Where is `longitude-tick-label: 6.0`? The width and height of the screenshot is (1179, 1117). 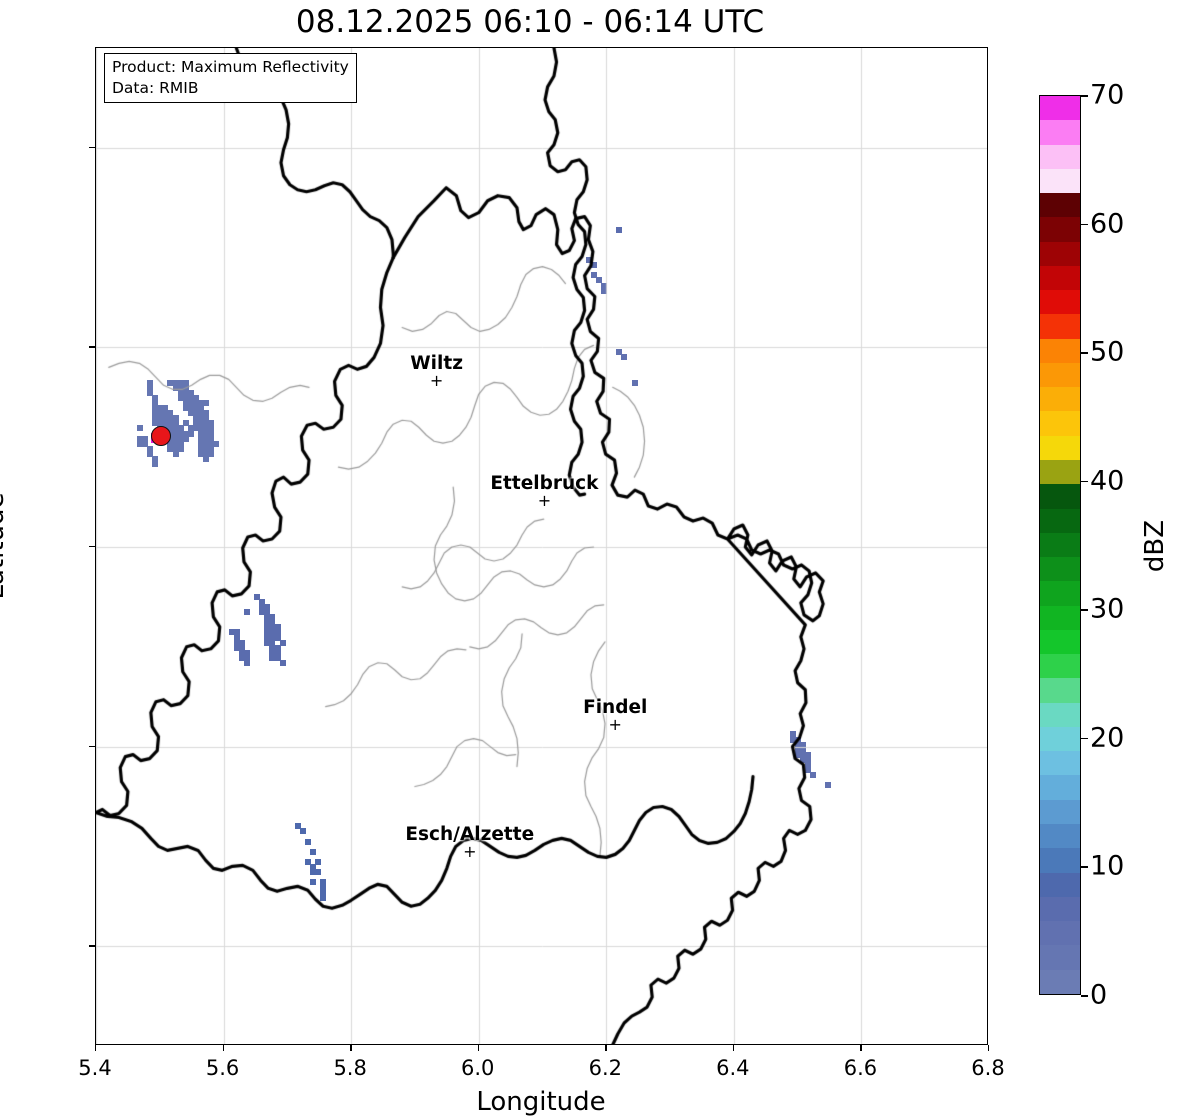 longitude-tick-label: 6.0 is located at coordinates (478, 1068).